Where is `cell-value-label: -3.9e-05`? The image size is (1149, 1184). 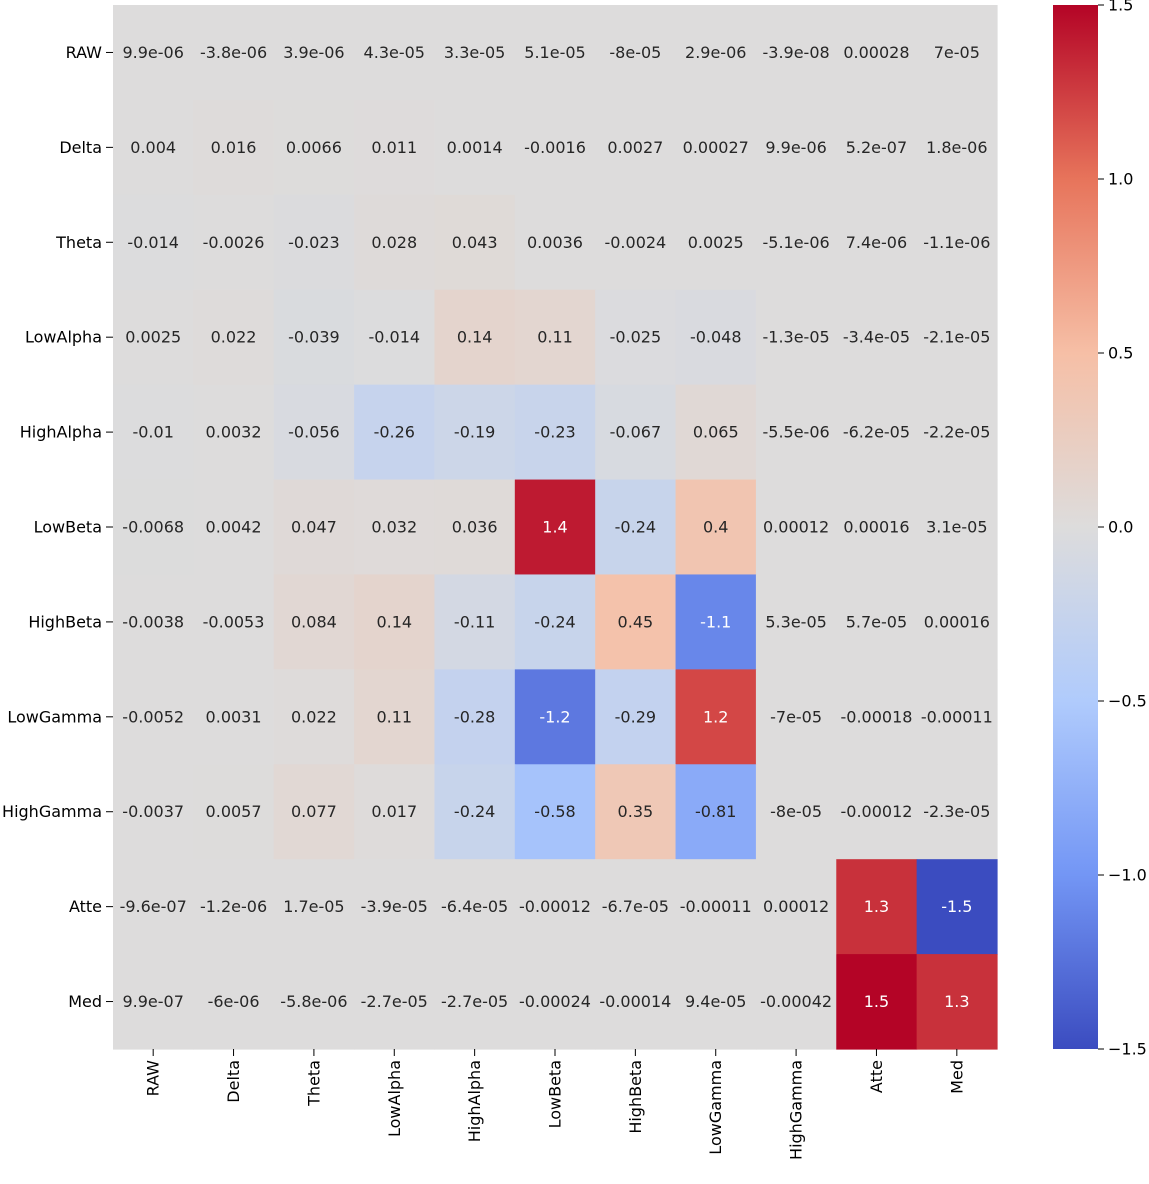
cell-value-label: -3.9e-05 is located at coordinates (394, 906).